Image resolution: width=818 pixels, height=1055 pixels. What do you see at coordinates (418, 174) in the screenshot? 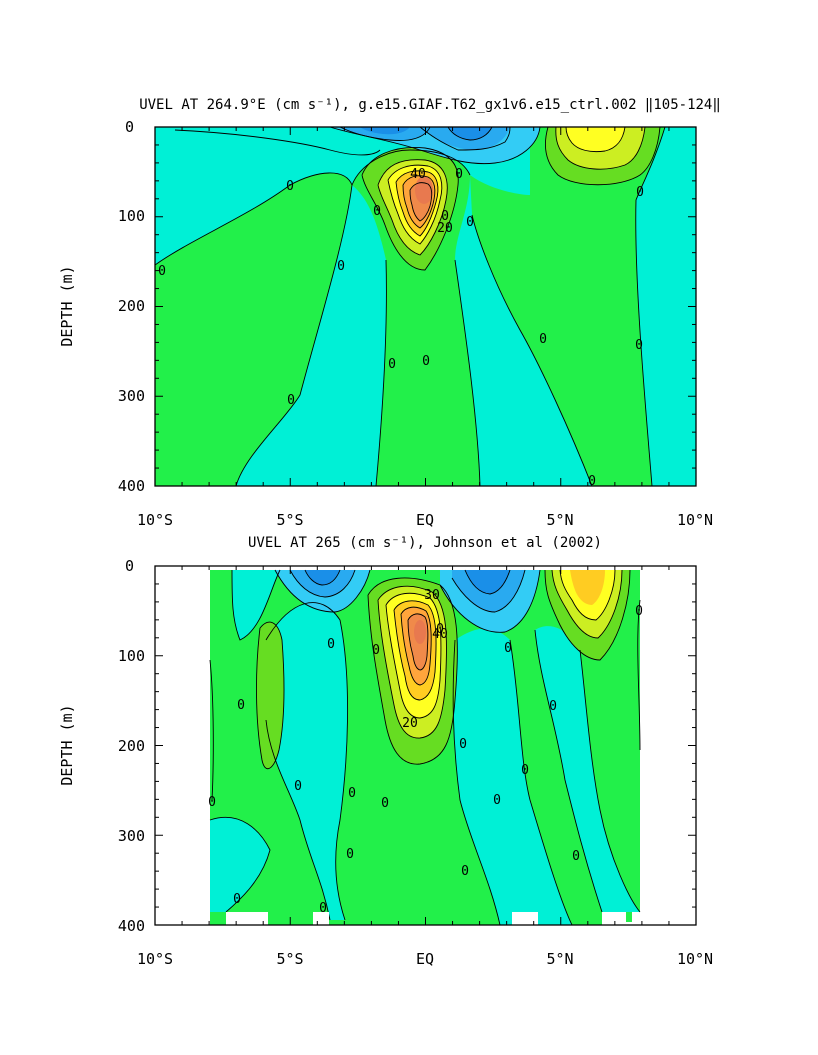
I see `p1-clabel: 40` at bounding box center [418, 174].